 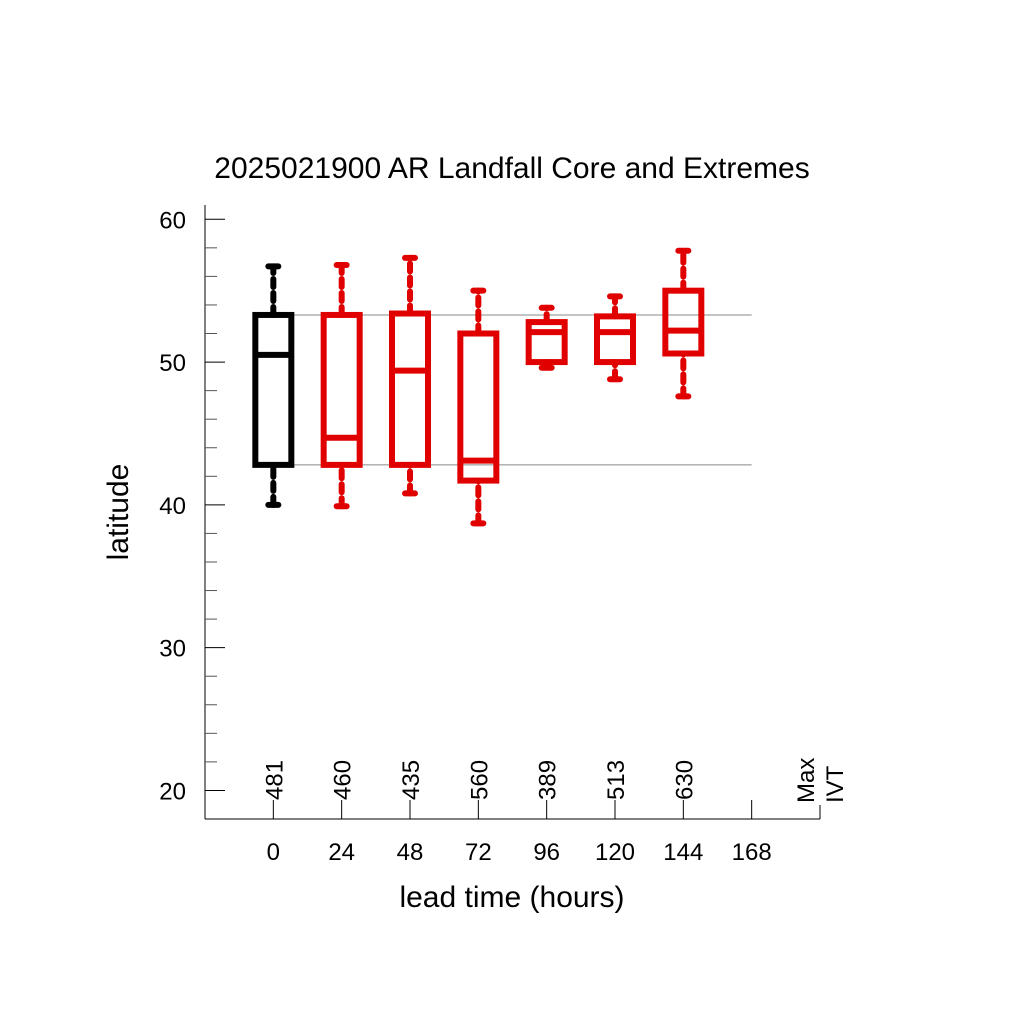 I want to click on count-header: Max IVT, so click(x=821, y=780).